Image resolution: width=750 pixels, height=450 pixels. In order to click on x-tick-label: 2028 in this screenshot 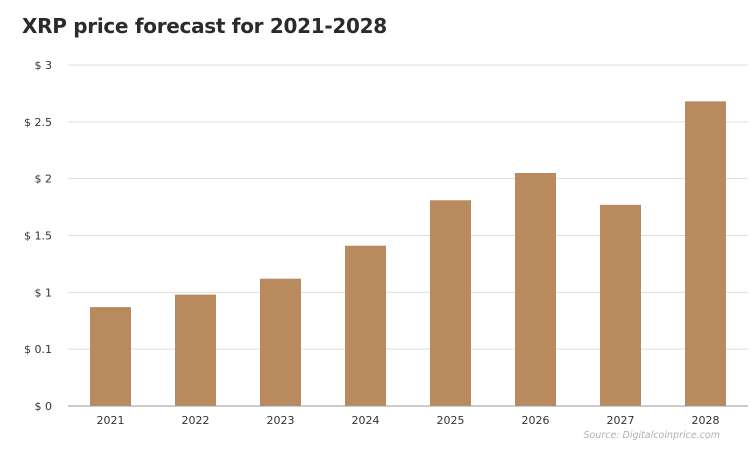, I will do `click(706, 420)`.